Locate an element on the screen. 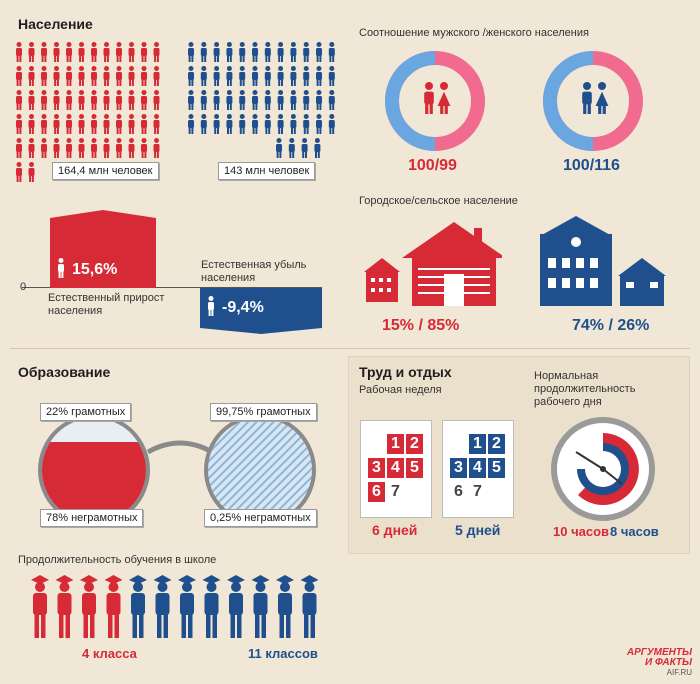 This screenshot has width=700, height=684. education-title: Образование is located at coordinates (64, 372).